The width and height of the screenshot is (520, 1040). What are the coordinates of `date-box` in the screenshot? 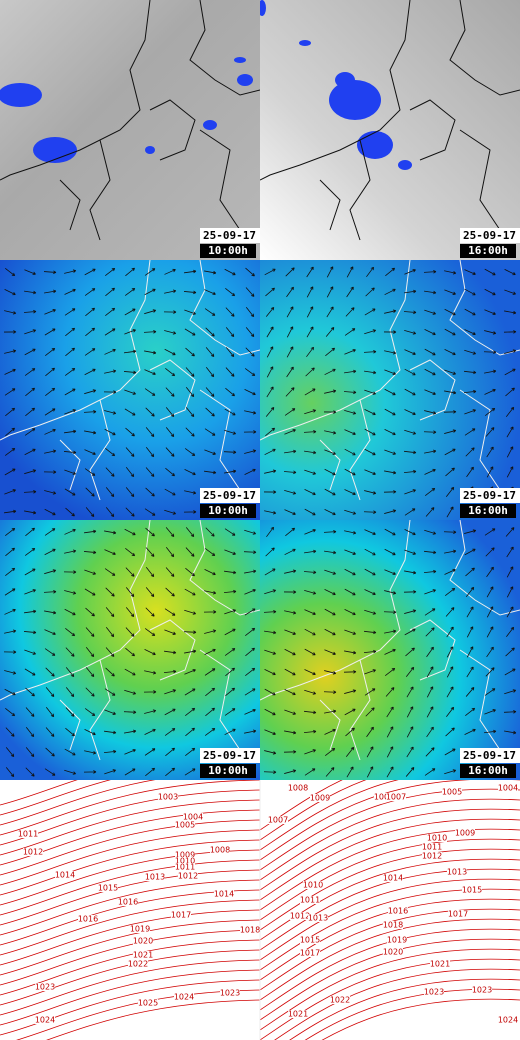 It's located at (230, 495).